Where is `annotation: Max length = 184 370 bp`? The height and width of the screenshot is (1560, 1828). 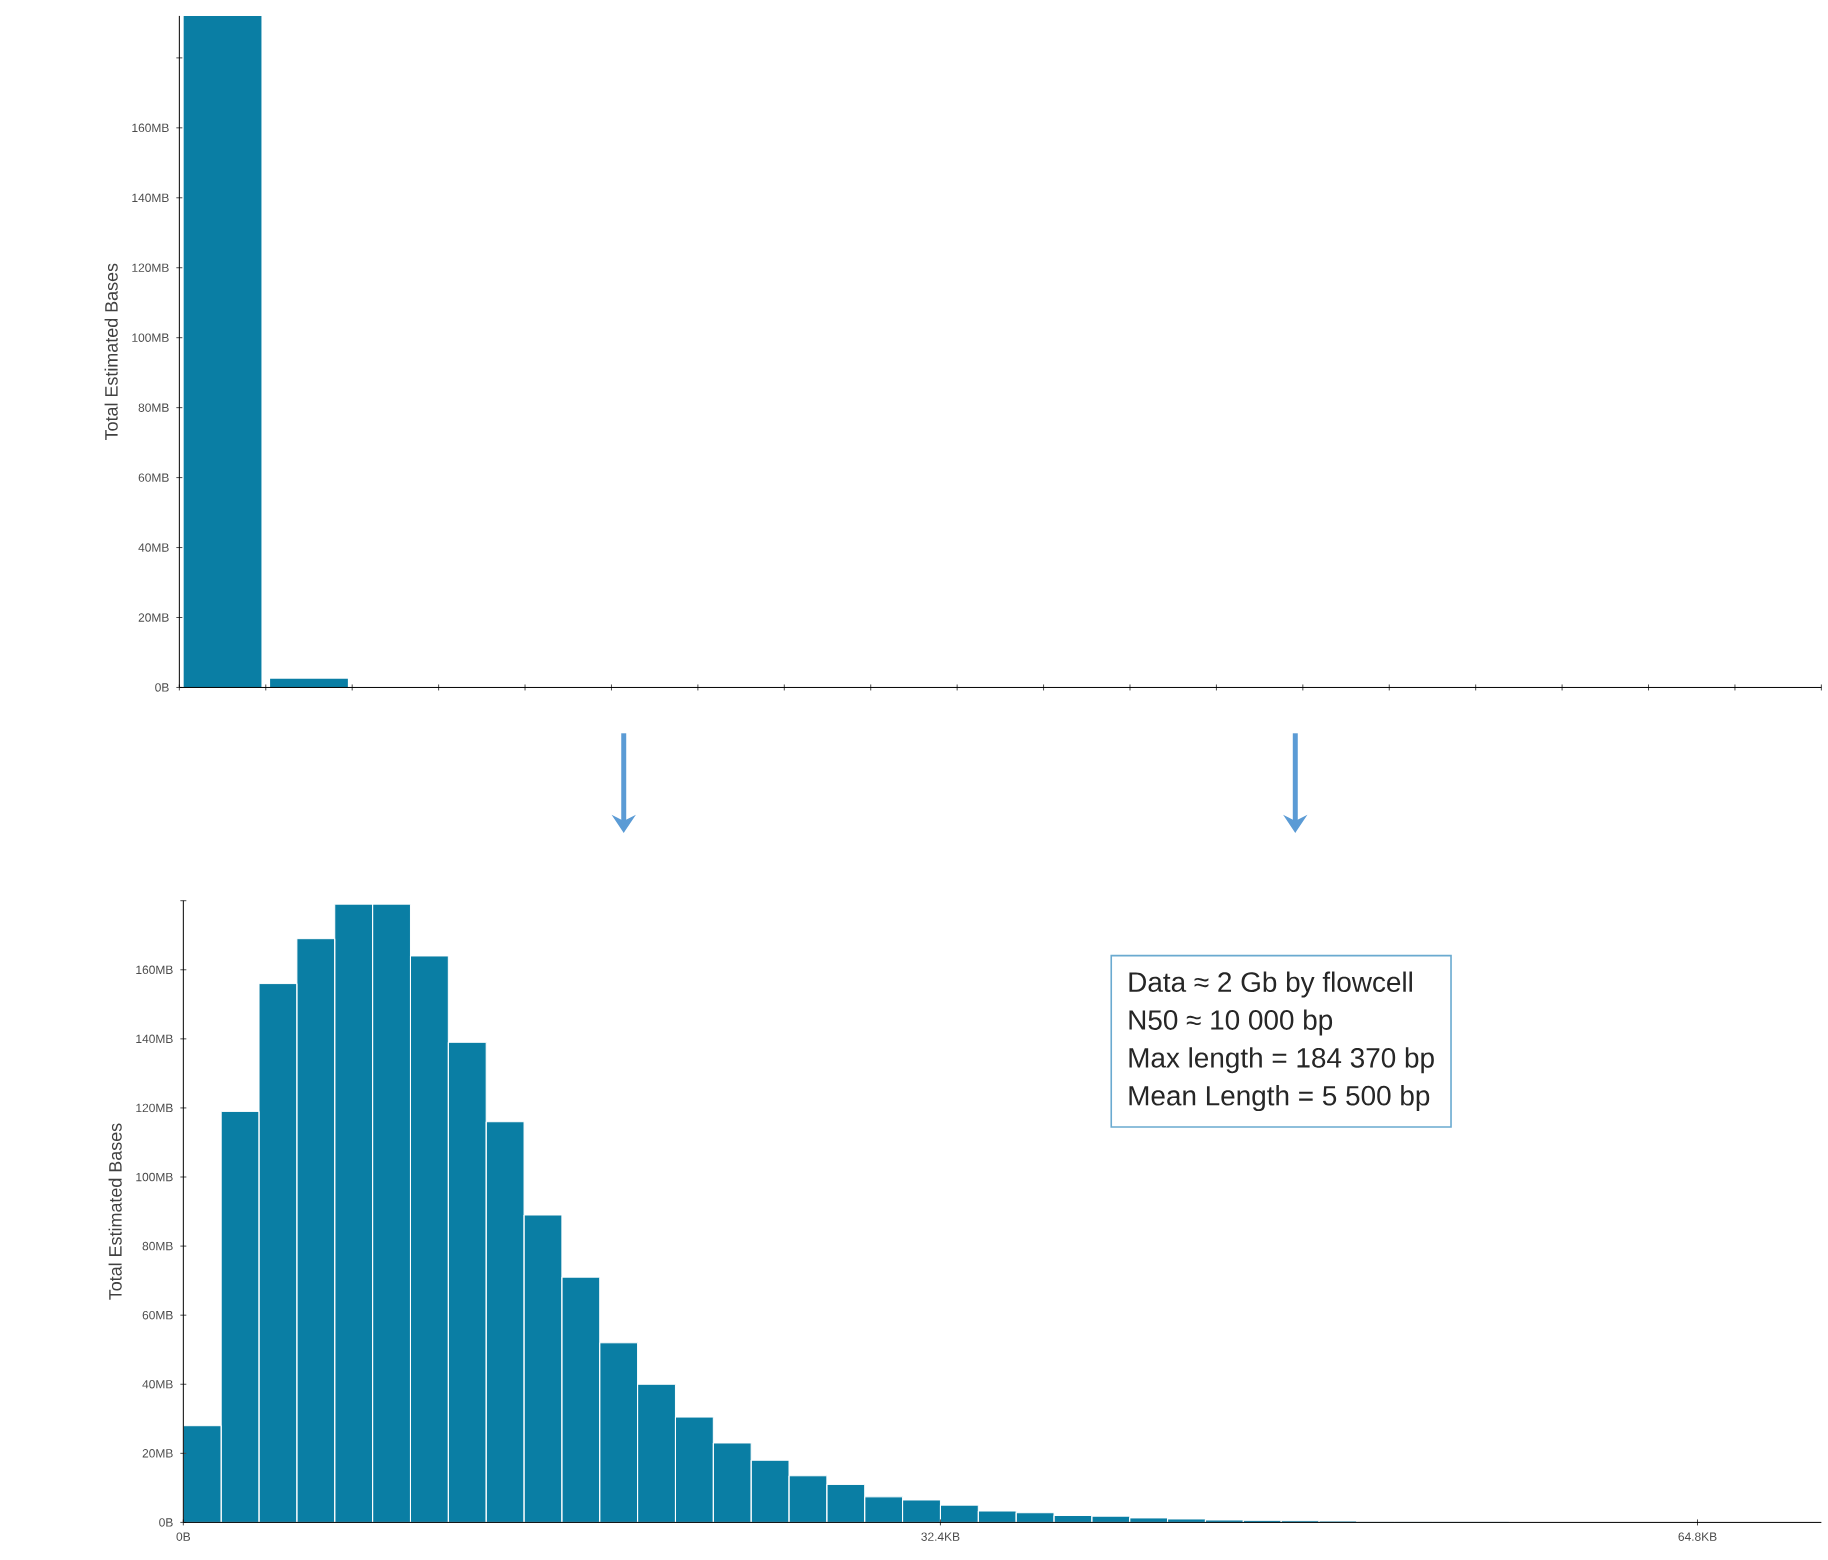
annotation: Max length = 184 370 bp is located at coordinates (1281, 1060).